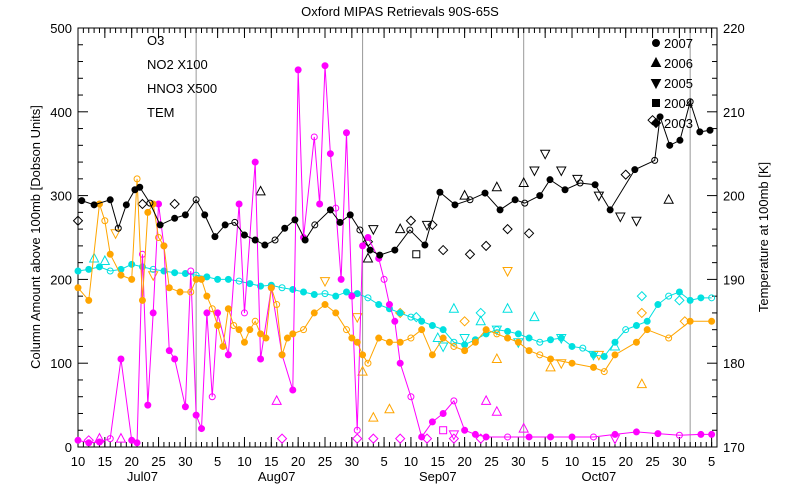 The width and height of the screenshot is (800, 500). I want to click on x-tick-label: 10, so click(244, 461).